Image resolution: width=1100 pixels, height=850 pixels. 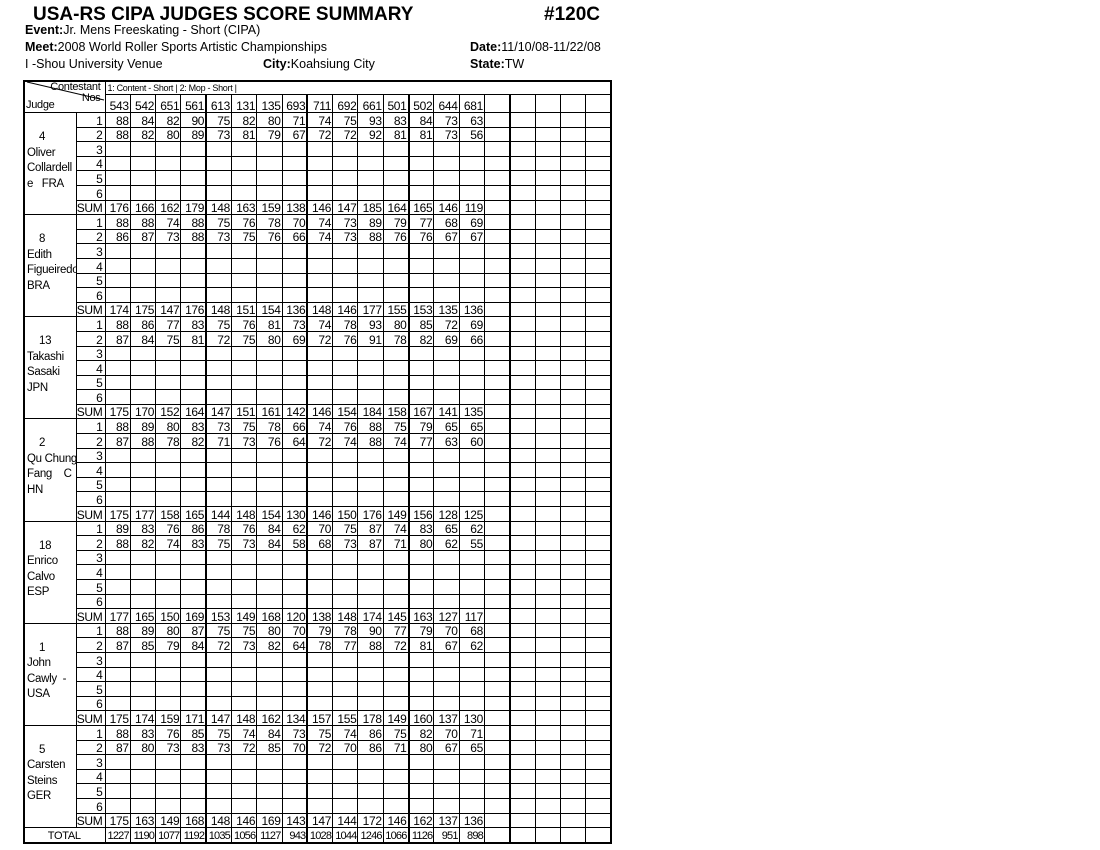 What do you see at coordinates (39, 796) in the screenshot?
I see `judge-name: GER` at bounding box center [39, 796].